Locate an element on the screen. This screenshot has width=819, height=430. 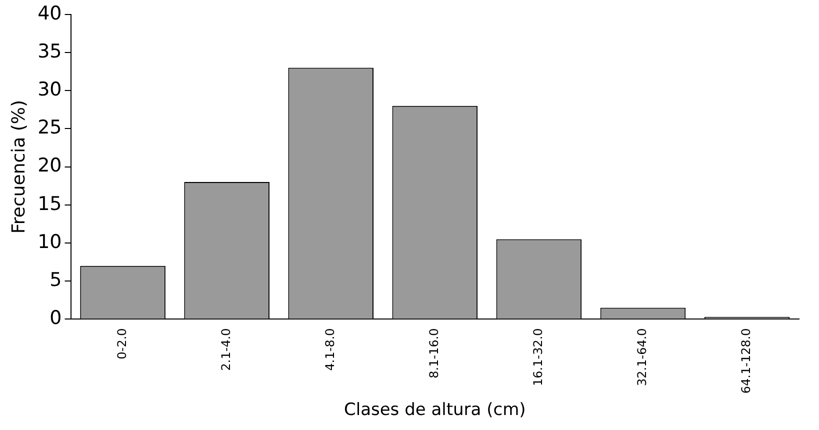
y-tick-label: 35 is located at coordinates (50, 51).